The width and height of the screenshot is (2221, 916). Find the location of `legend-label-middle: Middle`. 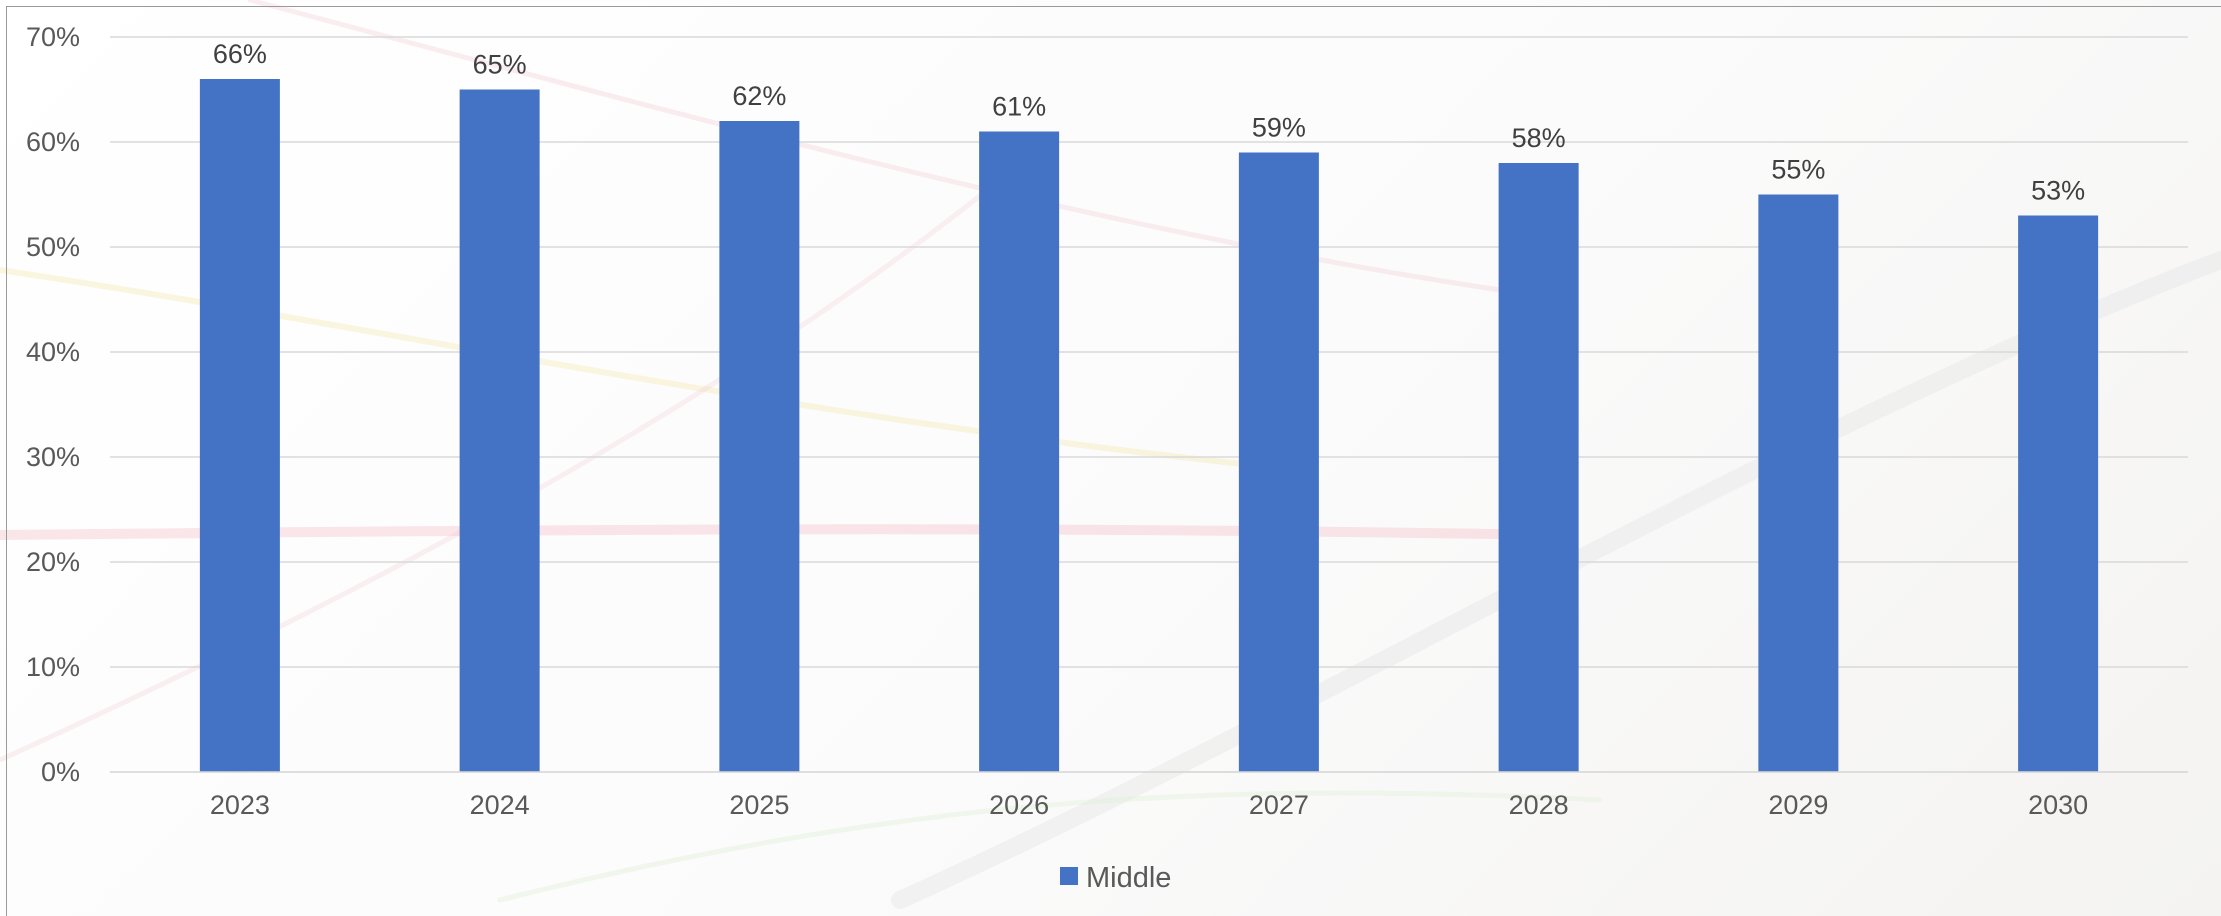

legend-label-middle: Middle is located at coordinates (1128, 878).